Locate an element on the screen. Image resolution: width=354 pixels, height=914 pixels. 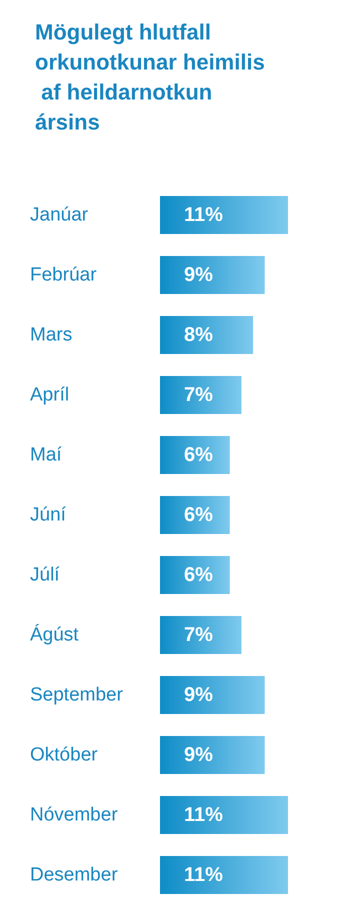
y-tick-label: Apríl is located at coordinates (50, 395).